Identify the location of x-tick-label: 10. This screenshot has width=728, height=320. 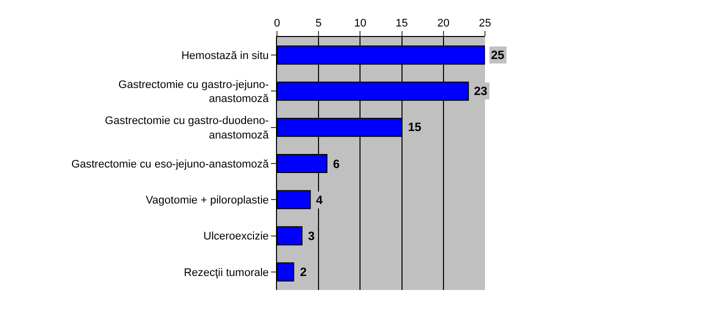
(360, 24).